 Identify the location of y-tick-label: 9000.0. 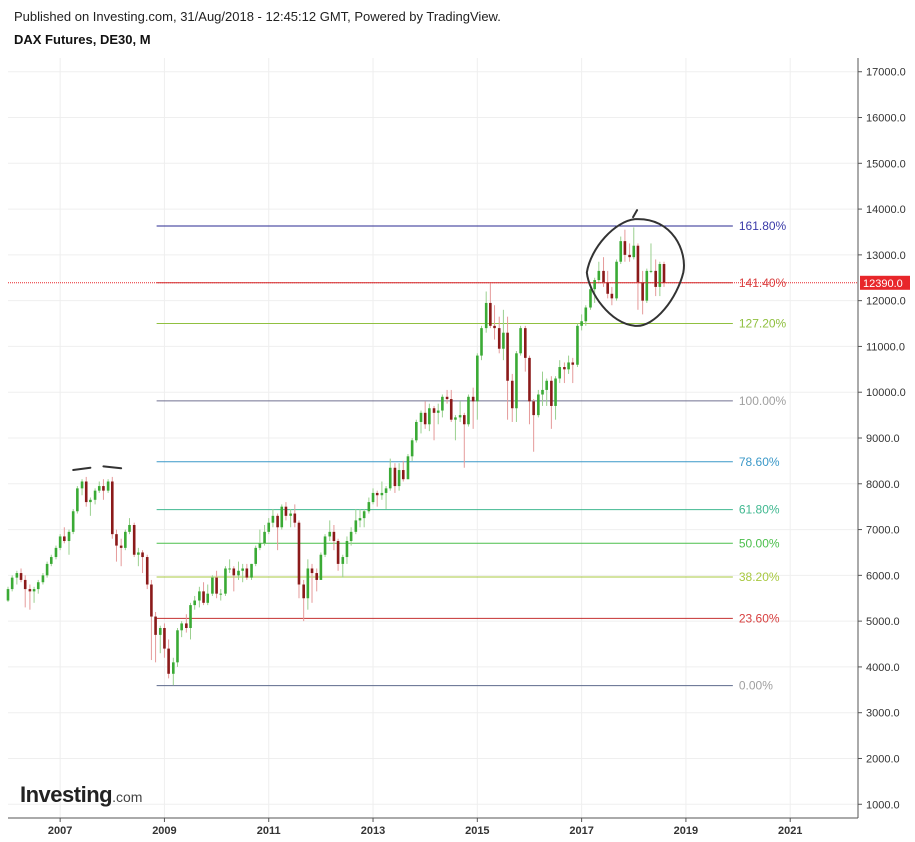
(883, 439).